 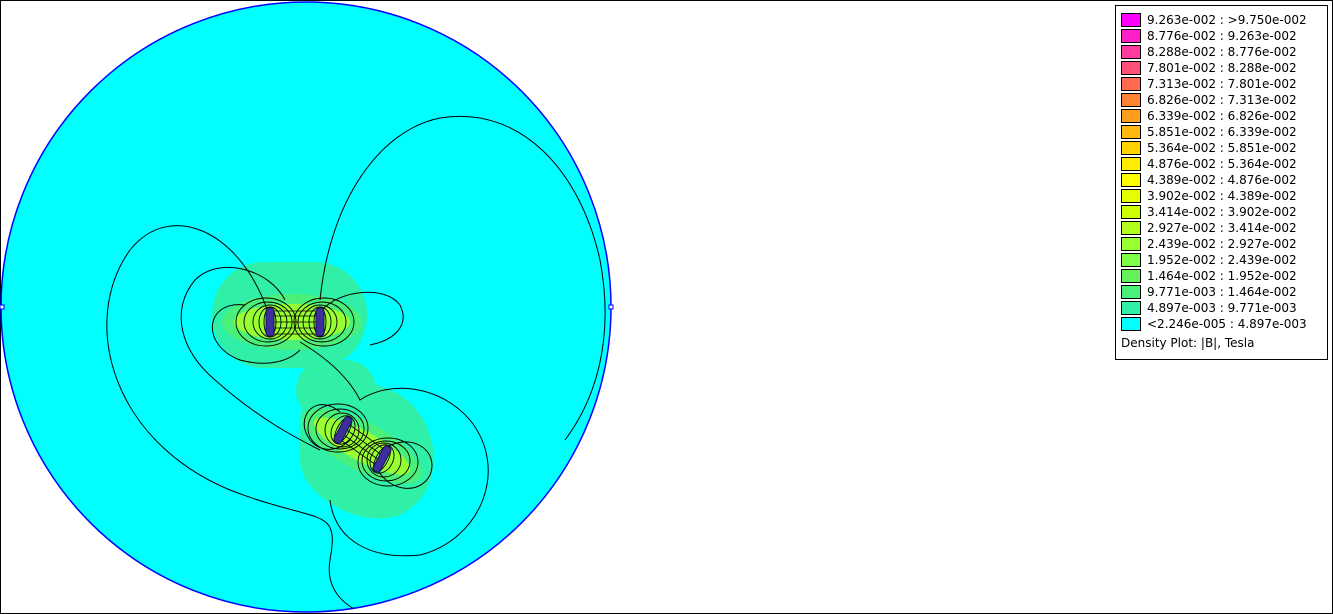 I want to click on legend-label: 4.876e-002 : 5.364e-002, so click(x=1222, y=164).